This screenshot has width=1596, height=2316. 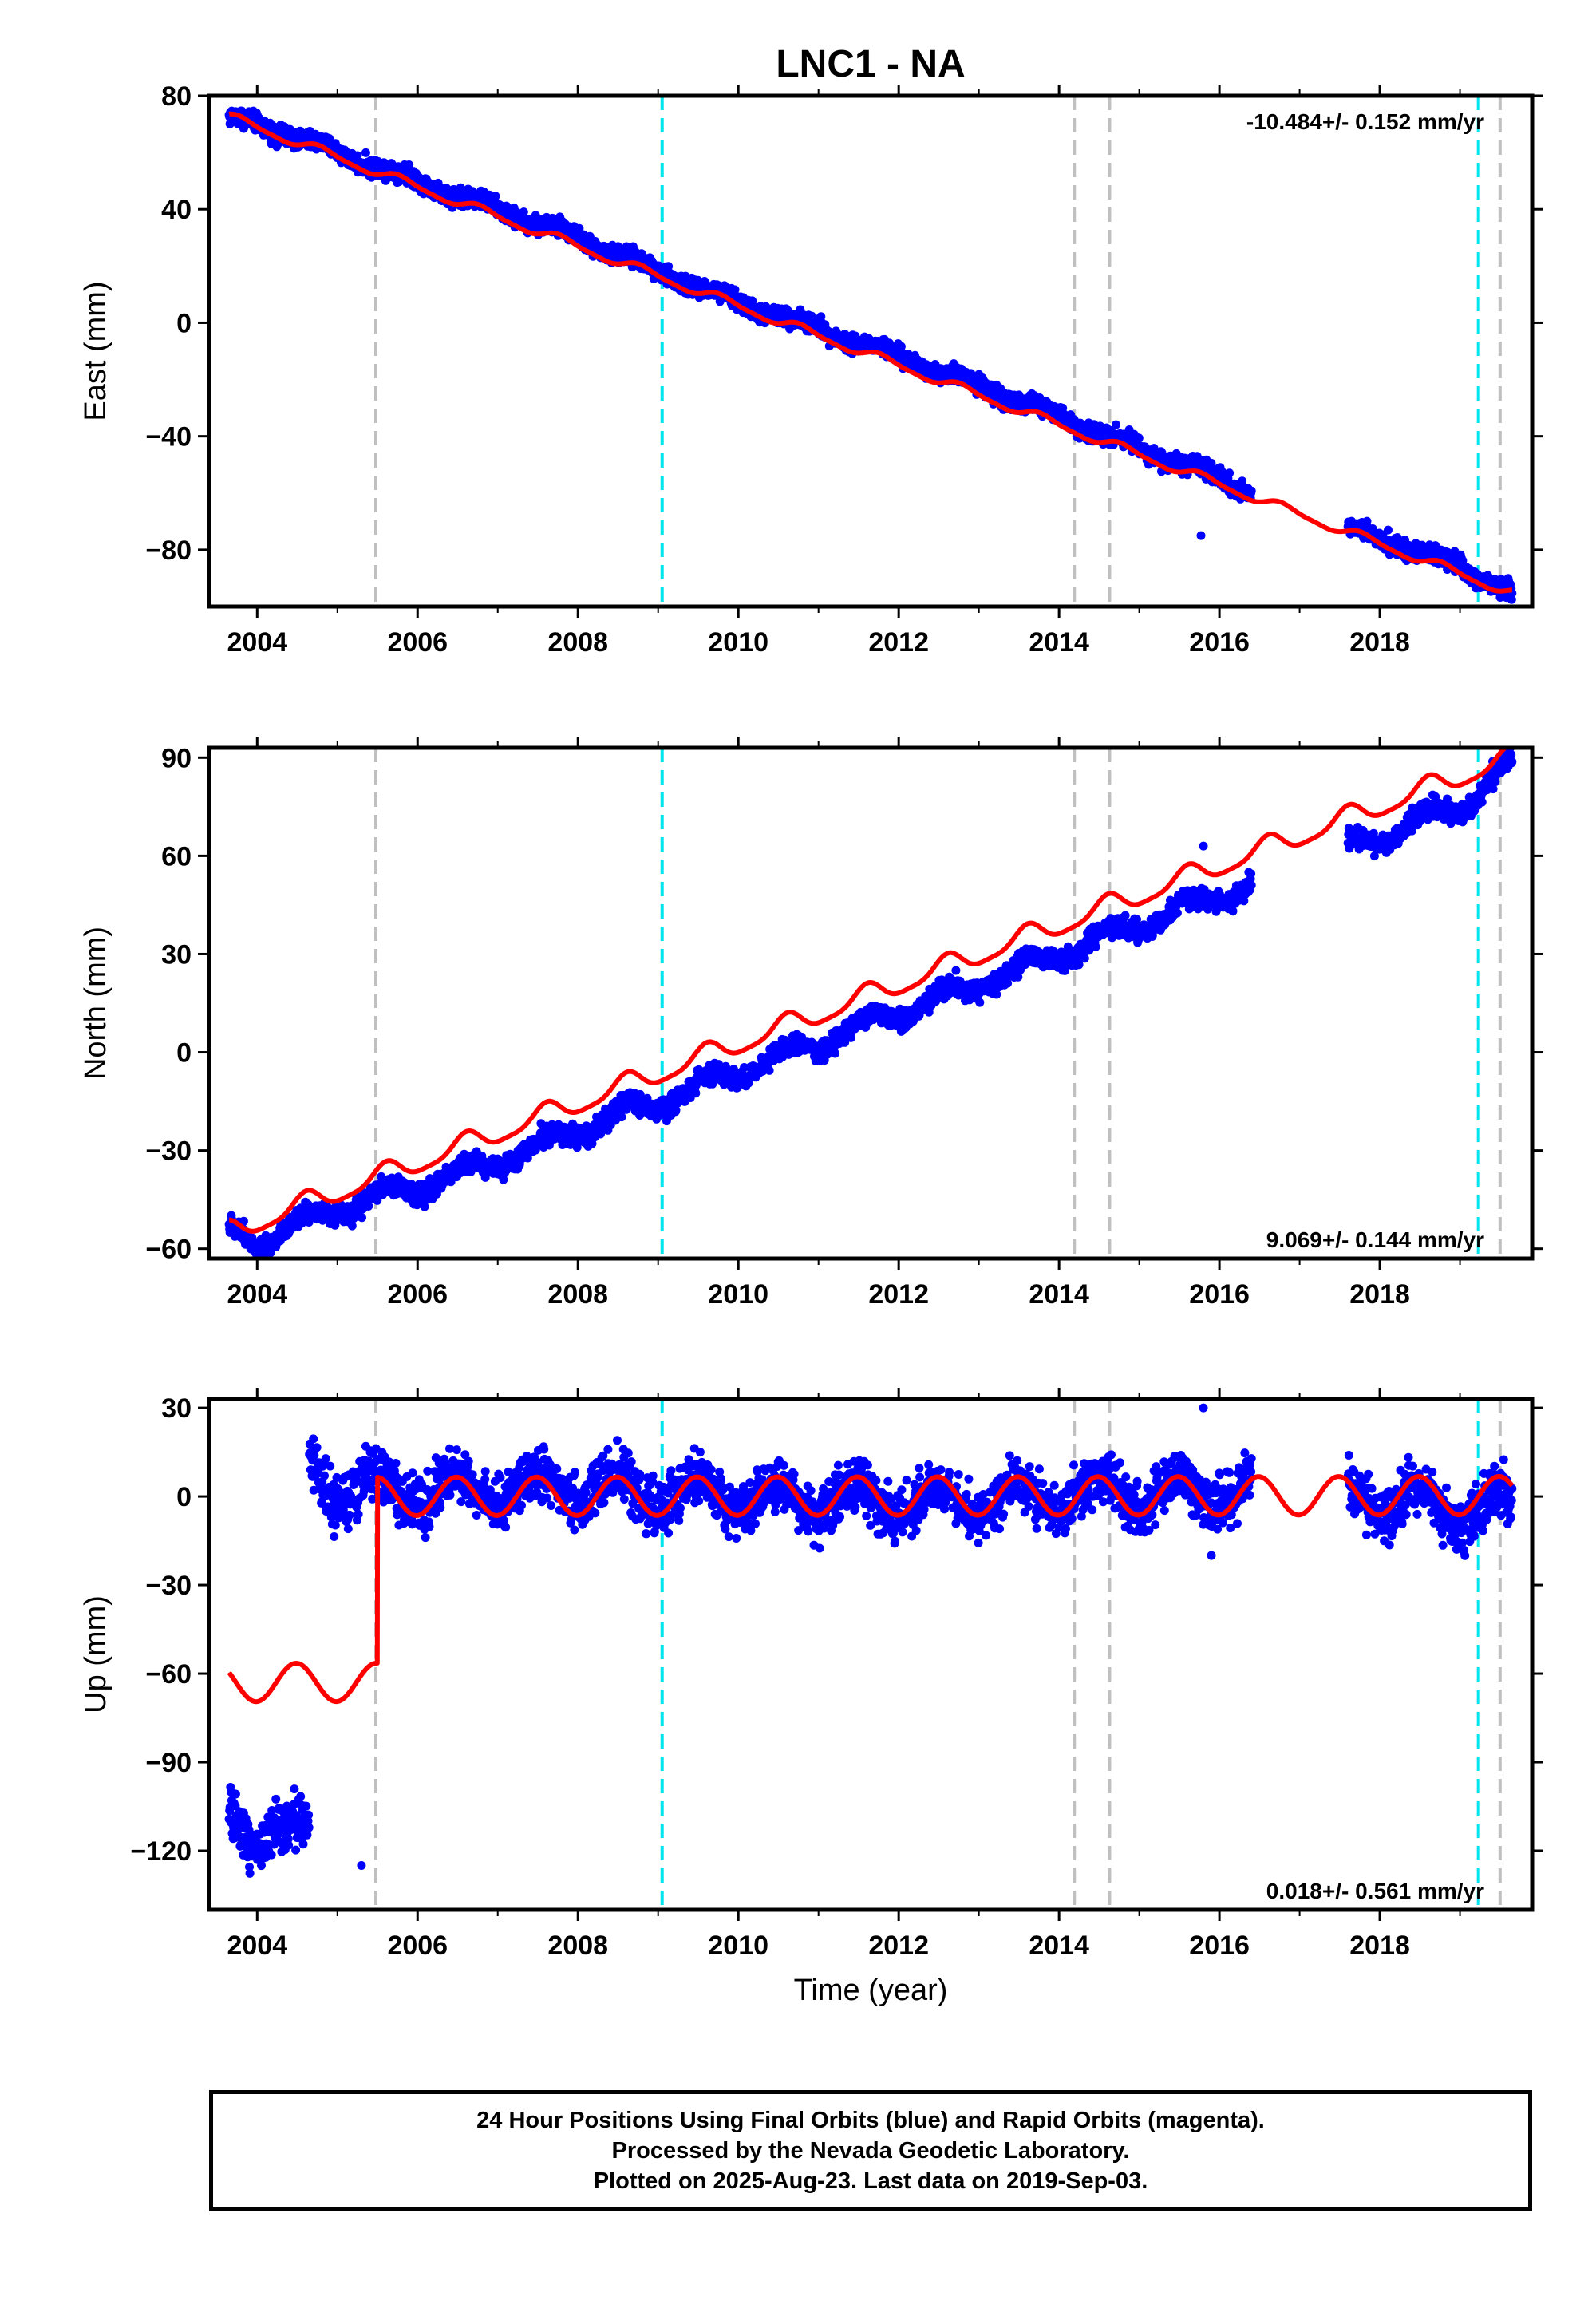 I want to click on x-tick-label: 2016, so click(x=1219, y=642).